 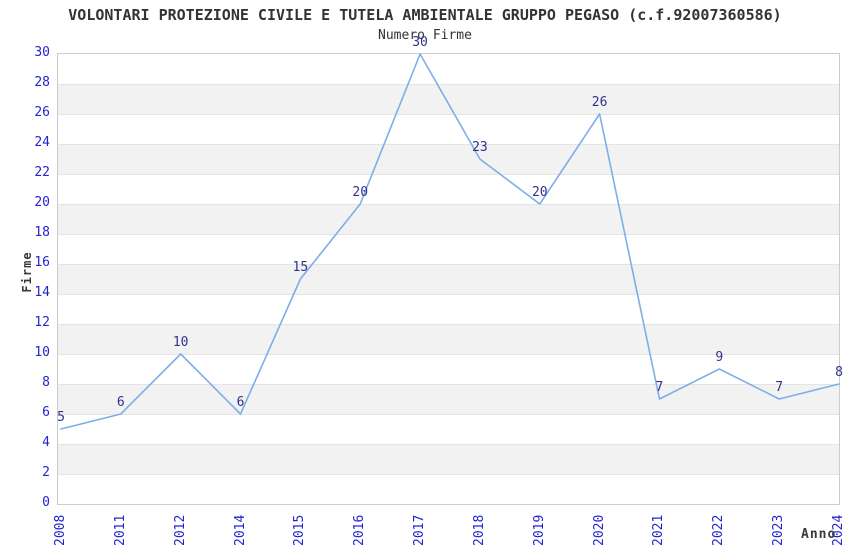 What do you see at coordinates (42, 232) in the screenshot?
I see `y-tick-label: 18` at bounding box center [42, 232].